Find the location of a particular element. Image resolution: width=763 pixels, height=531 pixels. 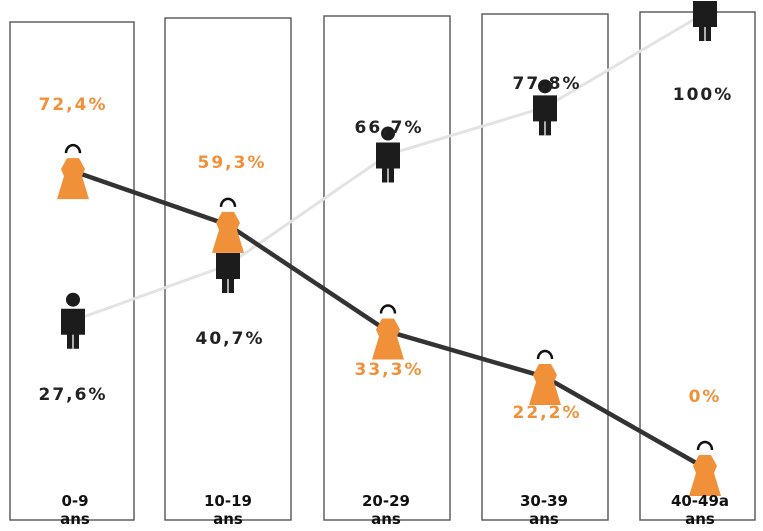

category-range-label: 0-9 is located at coordinates (74, 501).